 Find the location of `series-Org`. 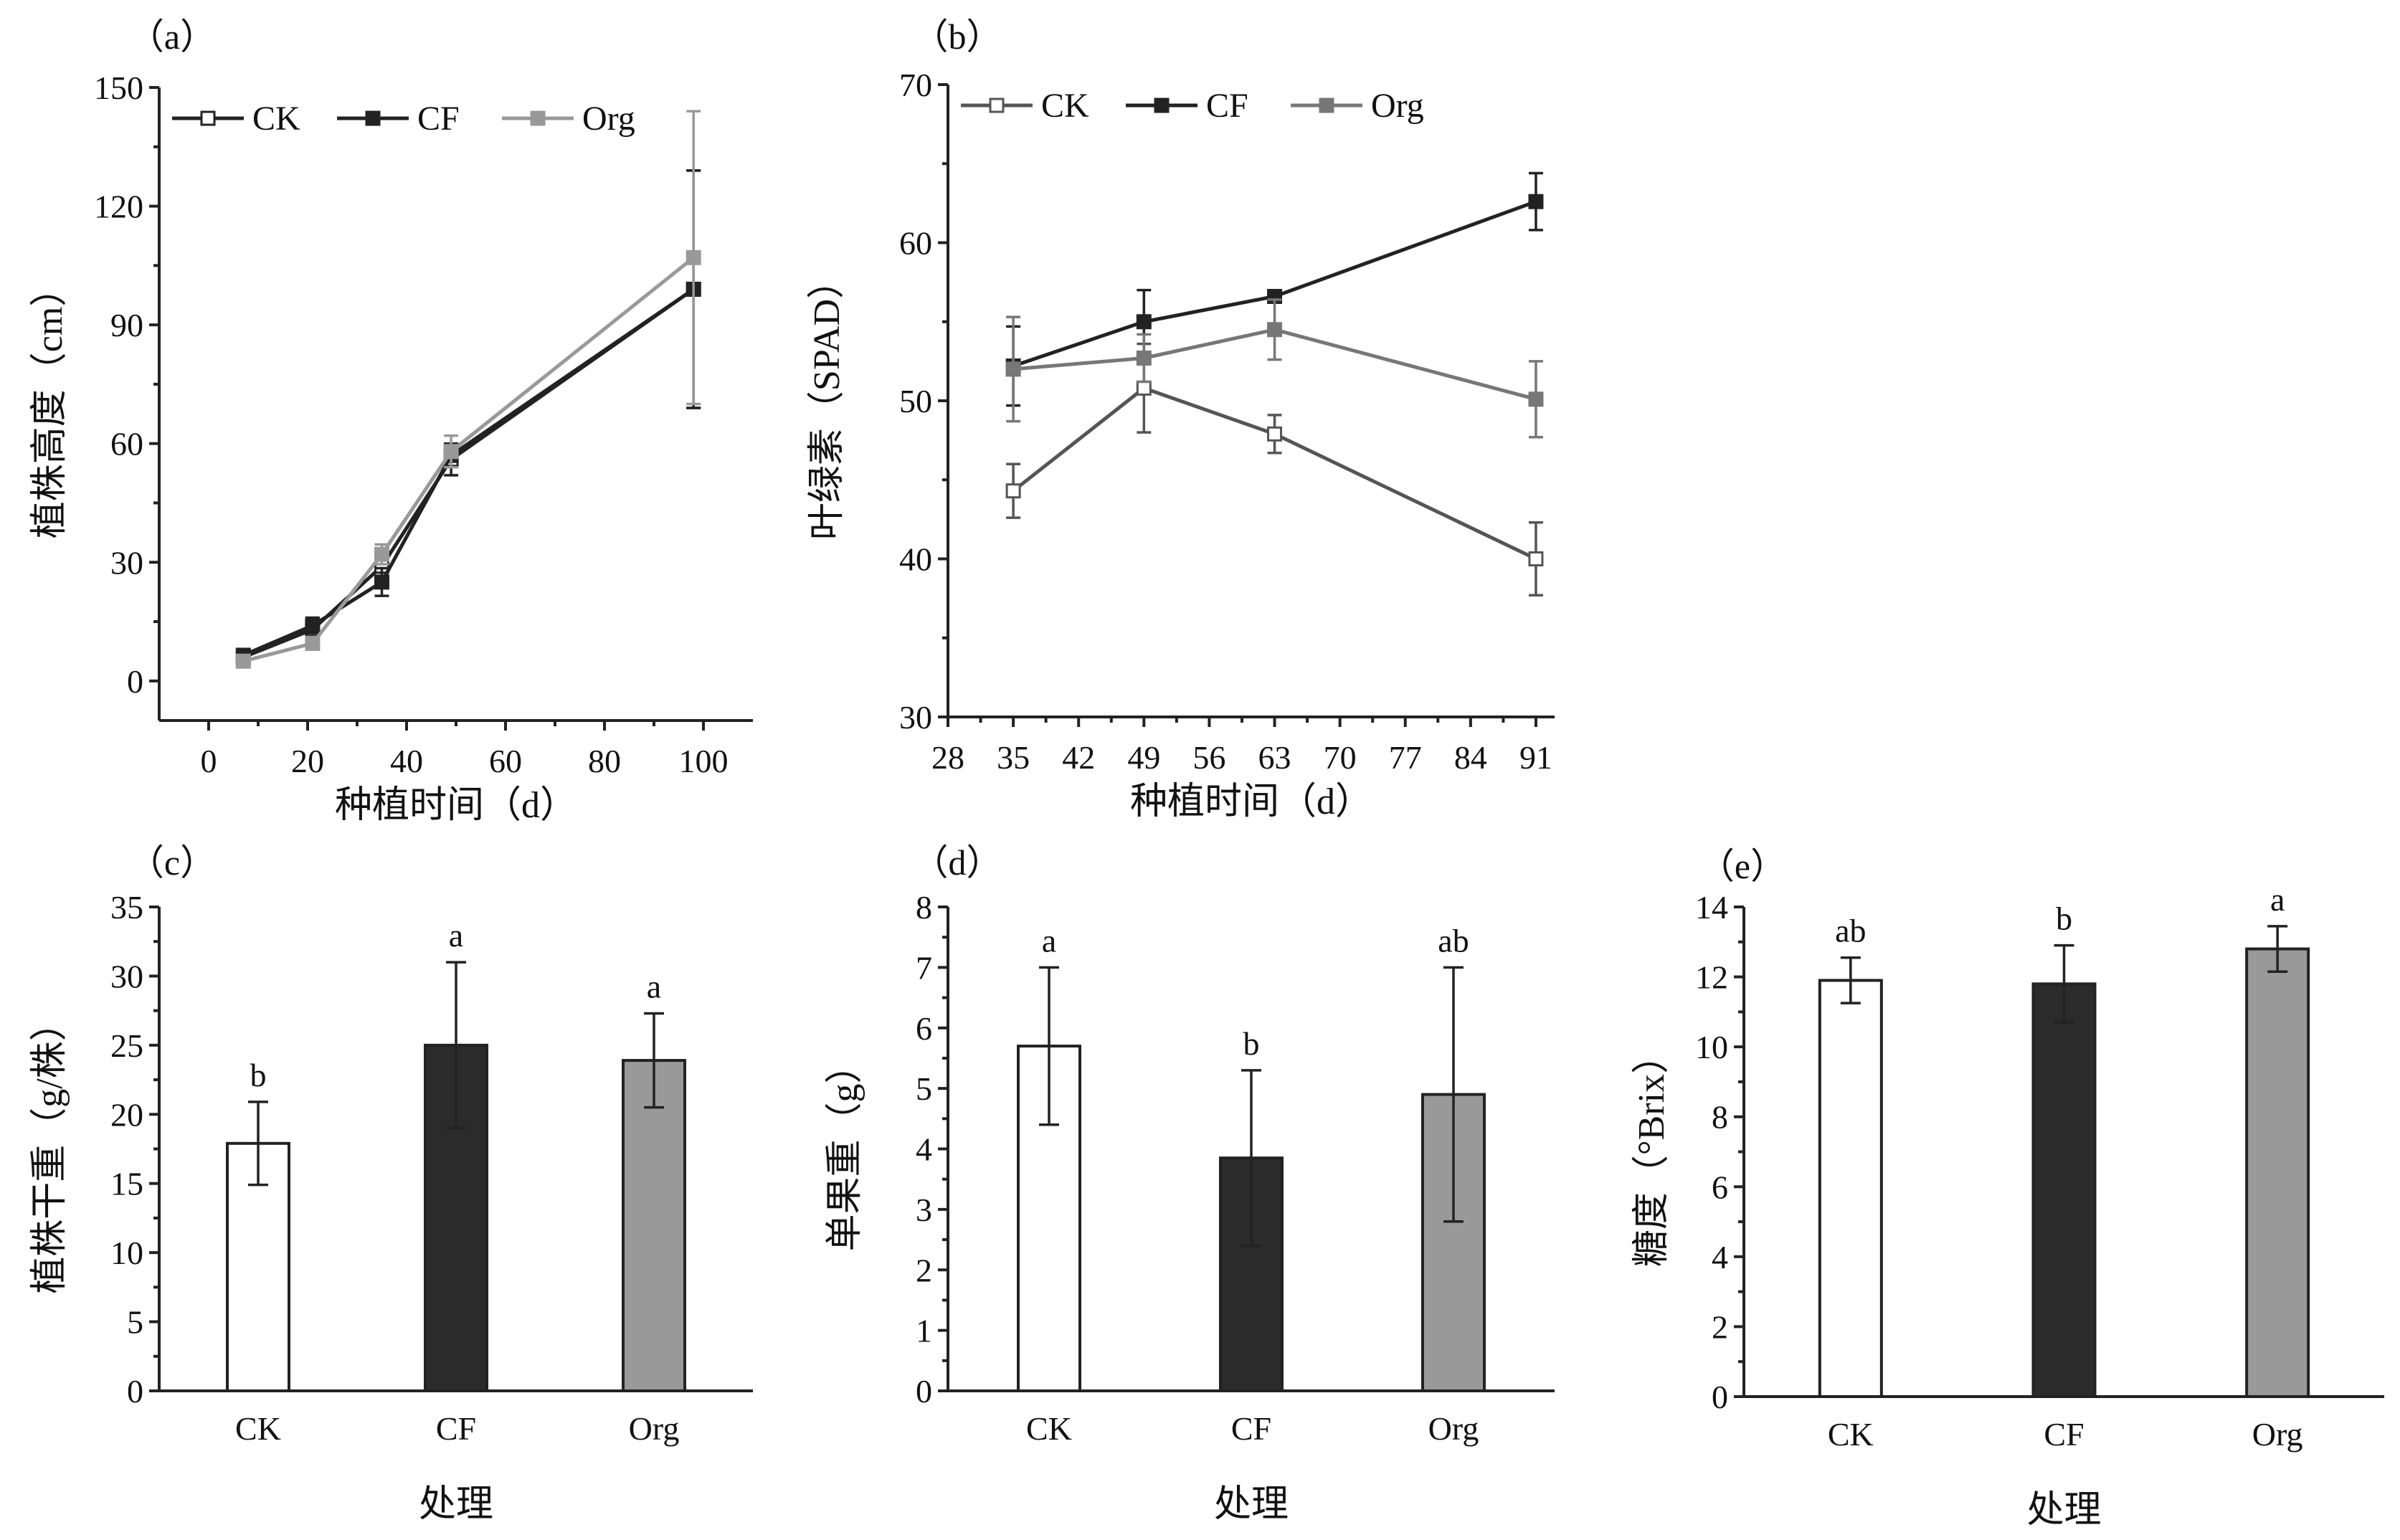

series-Org is located at coordinates (468, 389).